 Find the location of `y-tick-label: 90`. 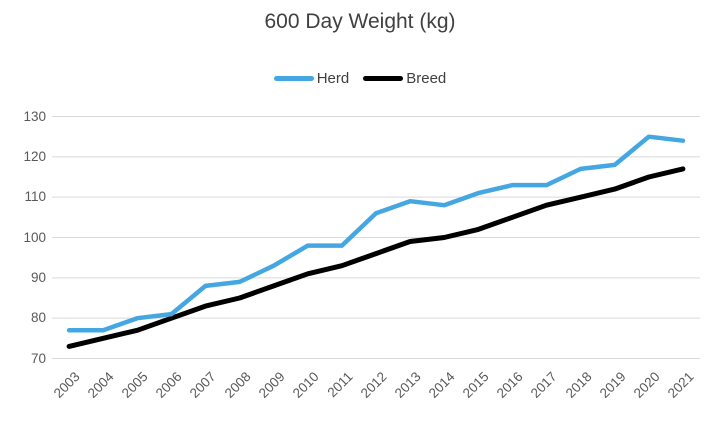

y-tick-label: 90 is located at coordinates (38, 277).